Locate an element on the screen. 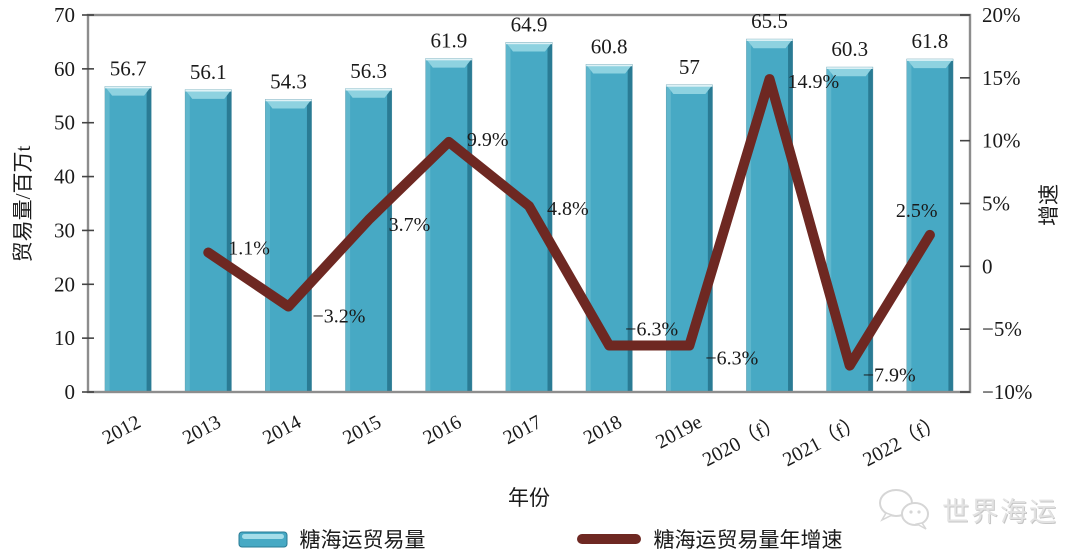 This screenshot has height=558, width=1080. legend: 糖海运贸易量 糖海运贸易量年增速 is located at coordinates (540, 539).